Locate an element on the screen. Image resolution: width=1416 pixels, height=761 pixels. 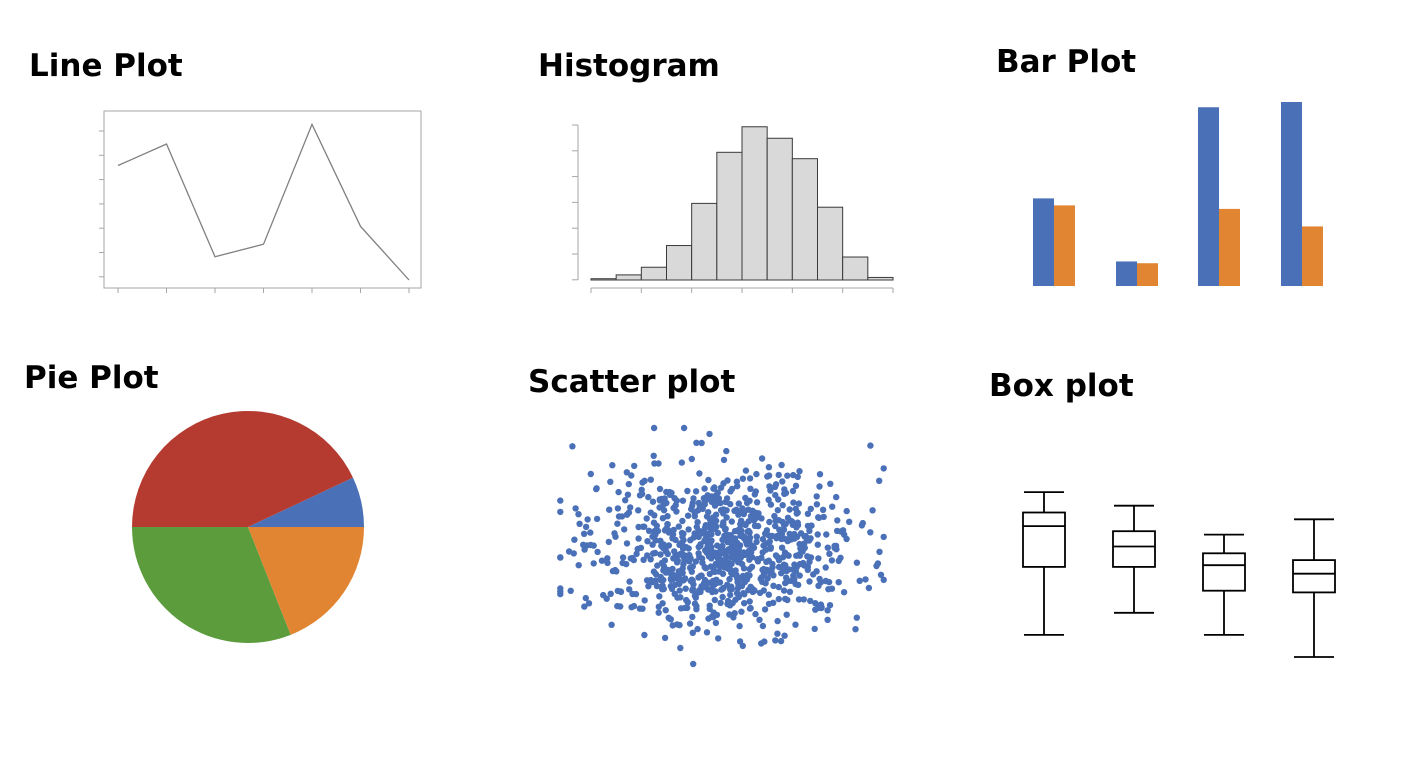
line-plot-series-line is located at coordinates (263, 201).